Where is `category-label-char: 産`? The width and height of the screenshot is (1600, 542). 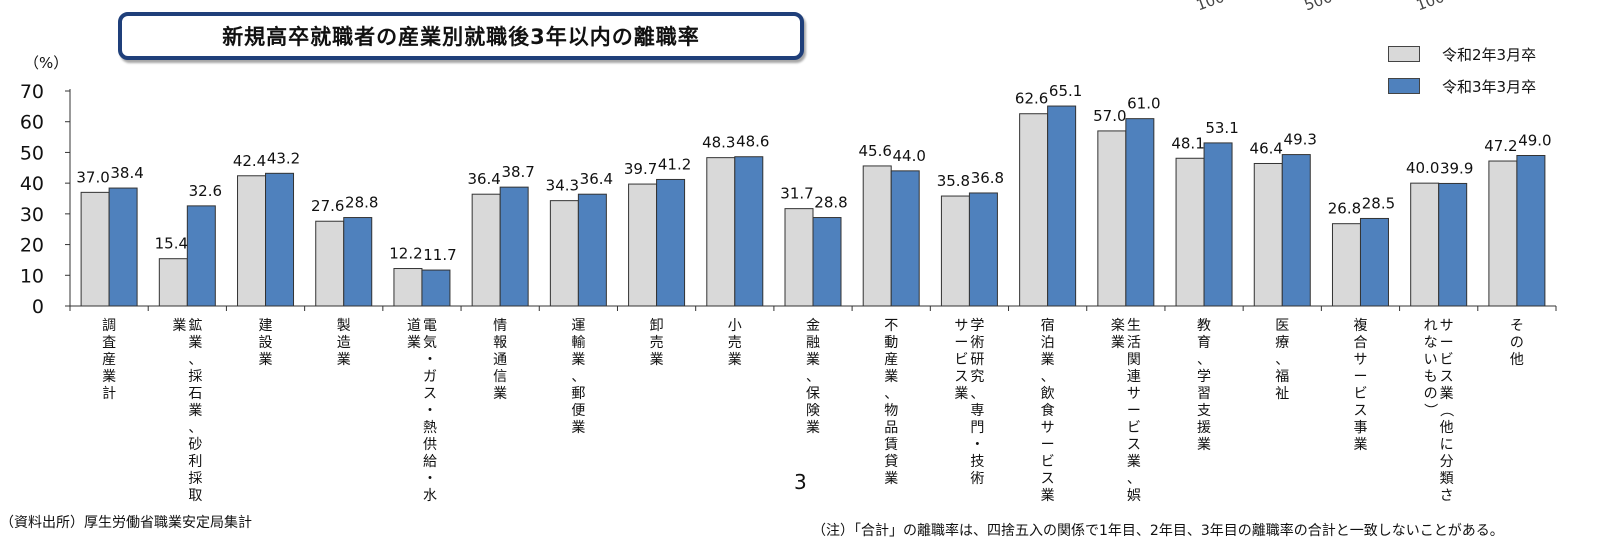
category-label-char: 産 is located at coordinates (891, 360).